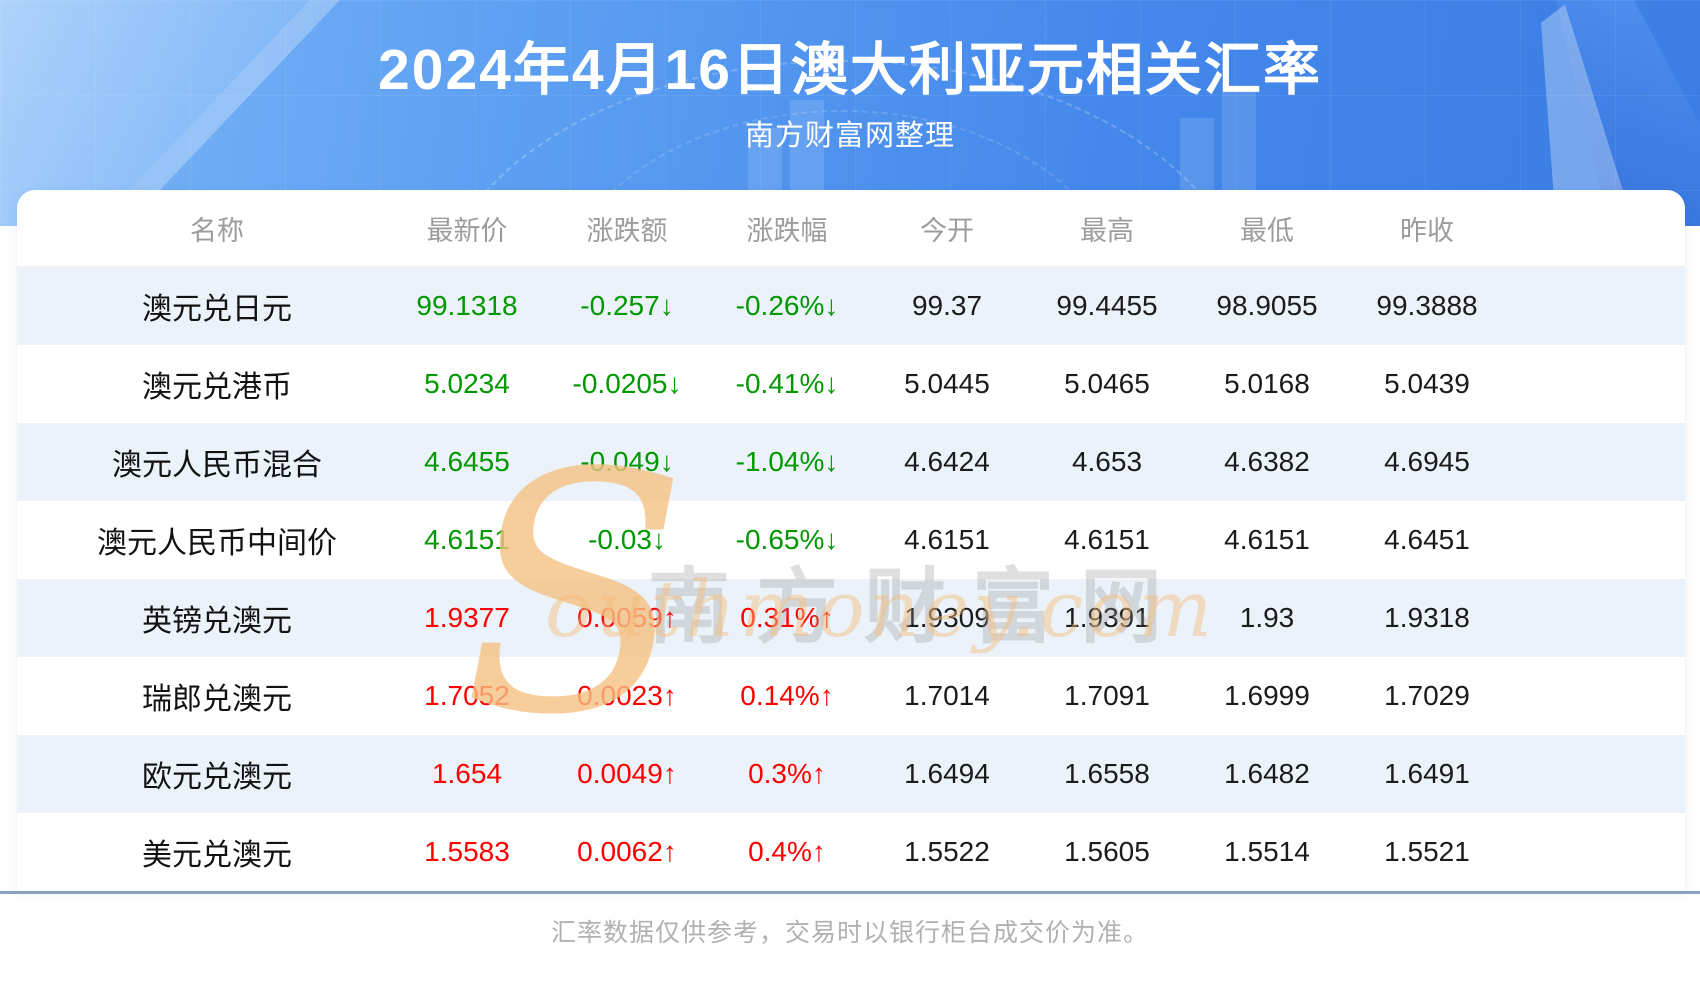  What do you see at coordinates (1107, 851) in the screenshot?
I see `high-price: 1.5605` at bounding box center [1107, 851].